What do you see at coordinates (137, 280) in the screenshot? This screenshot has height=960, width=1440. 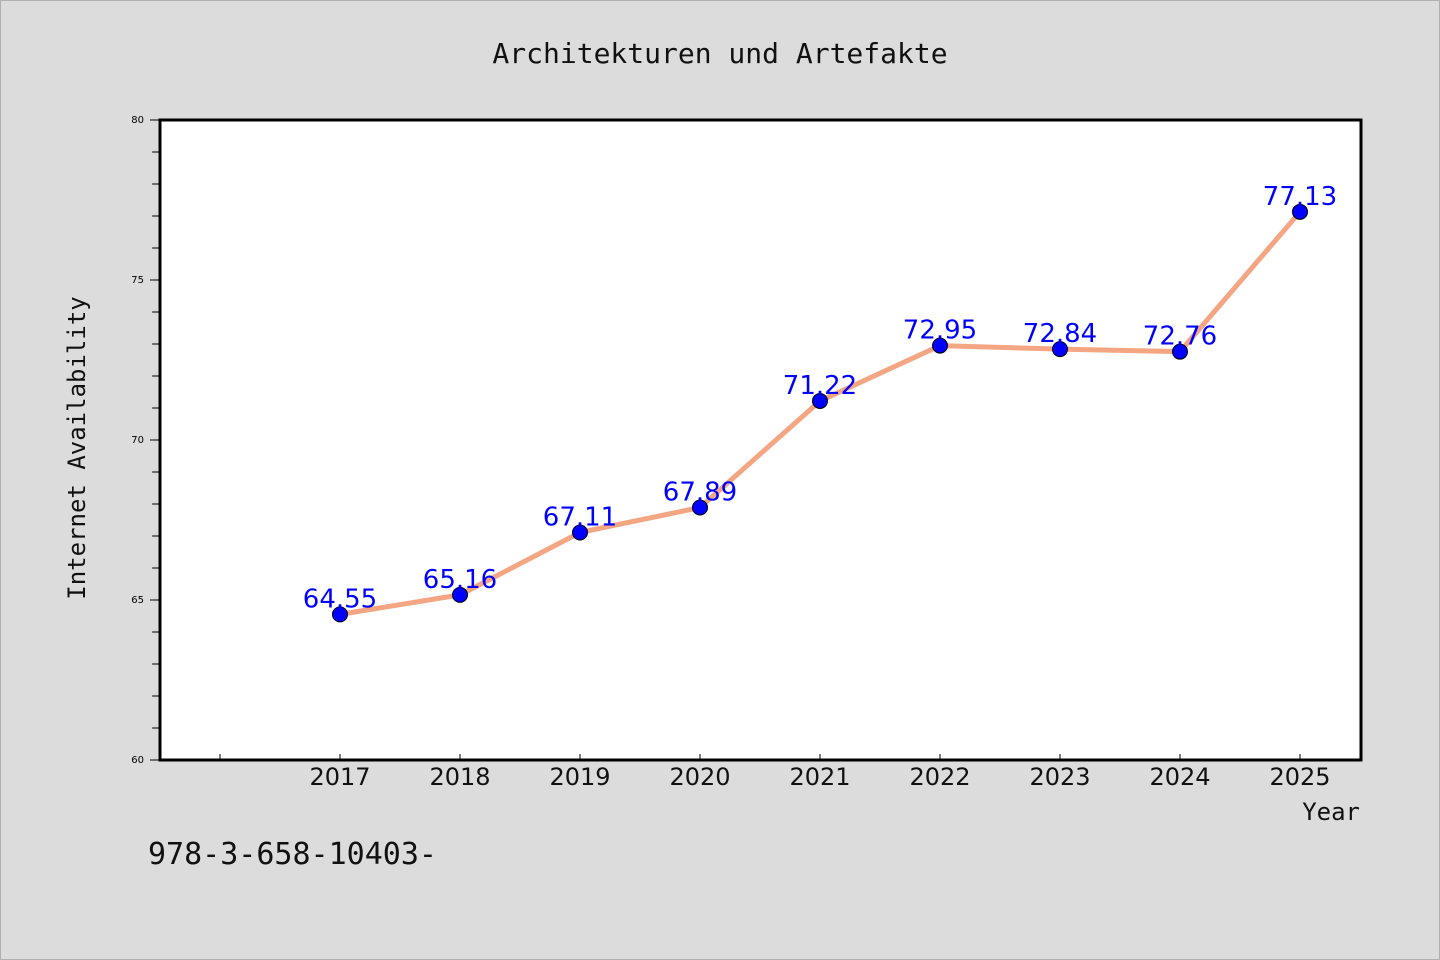 I see `y-tick-label: 75` at bounding box center [137, 280].